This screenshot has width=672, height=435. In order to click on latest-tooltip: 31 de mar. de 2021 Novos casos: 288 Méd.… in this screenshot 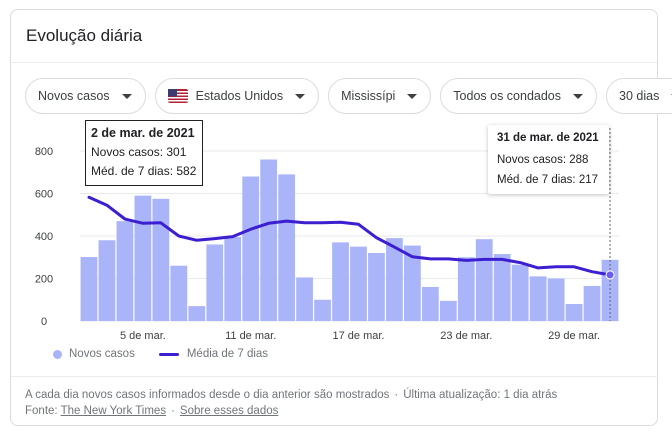, I will do `click(548, 159)`.